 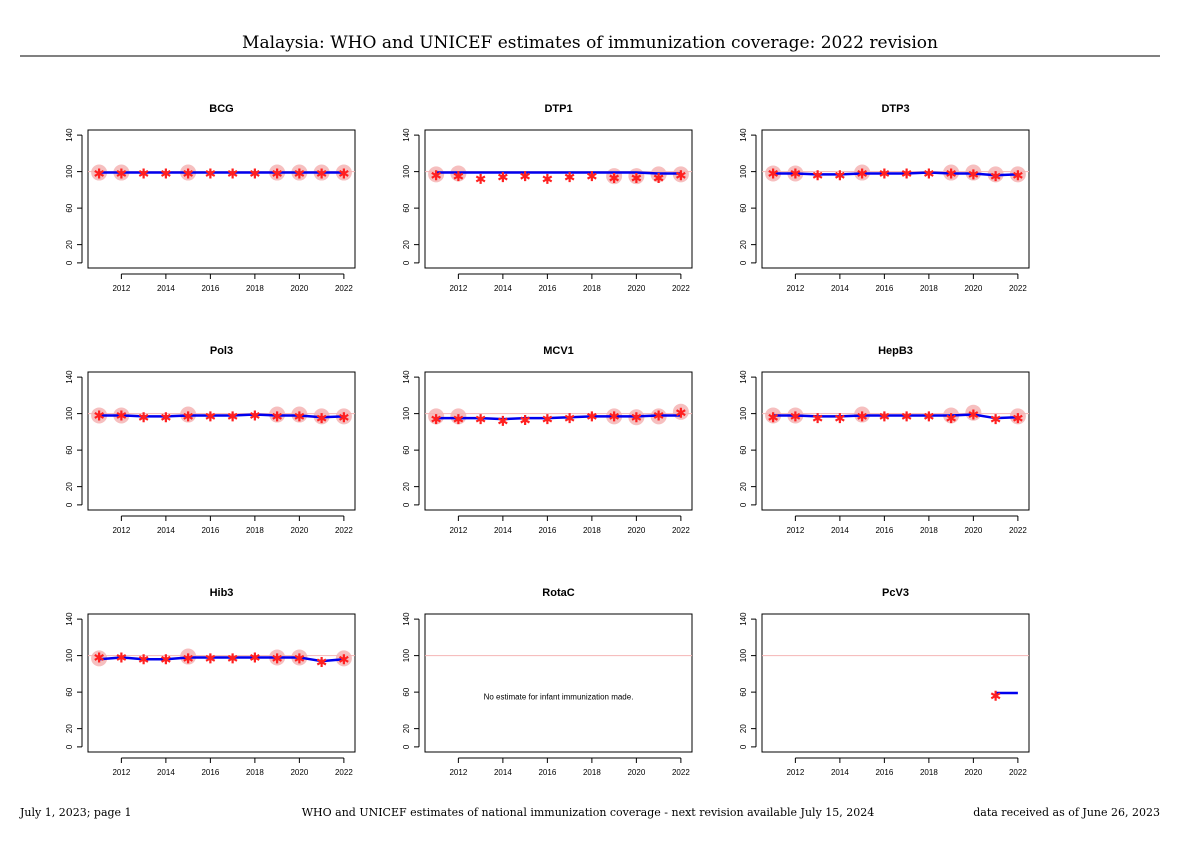 What do you see at coordinates (558, 593) in the screenshot?
I see `panel-title: RotaC` at bounding box center [558, 593].